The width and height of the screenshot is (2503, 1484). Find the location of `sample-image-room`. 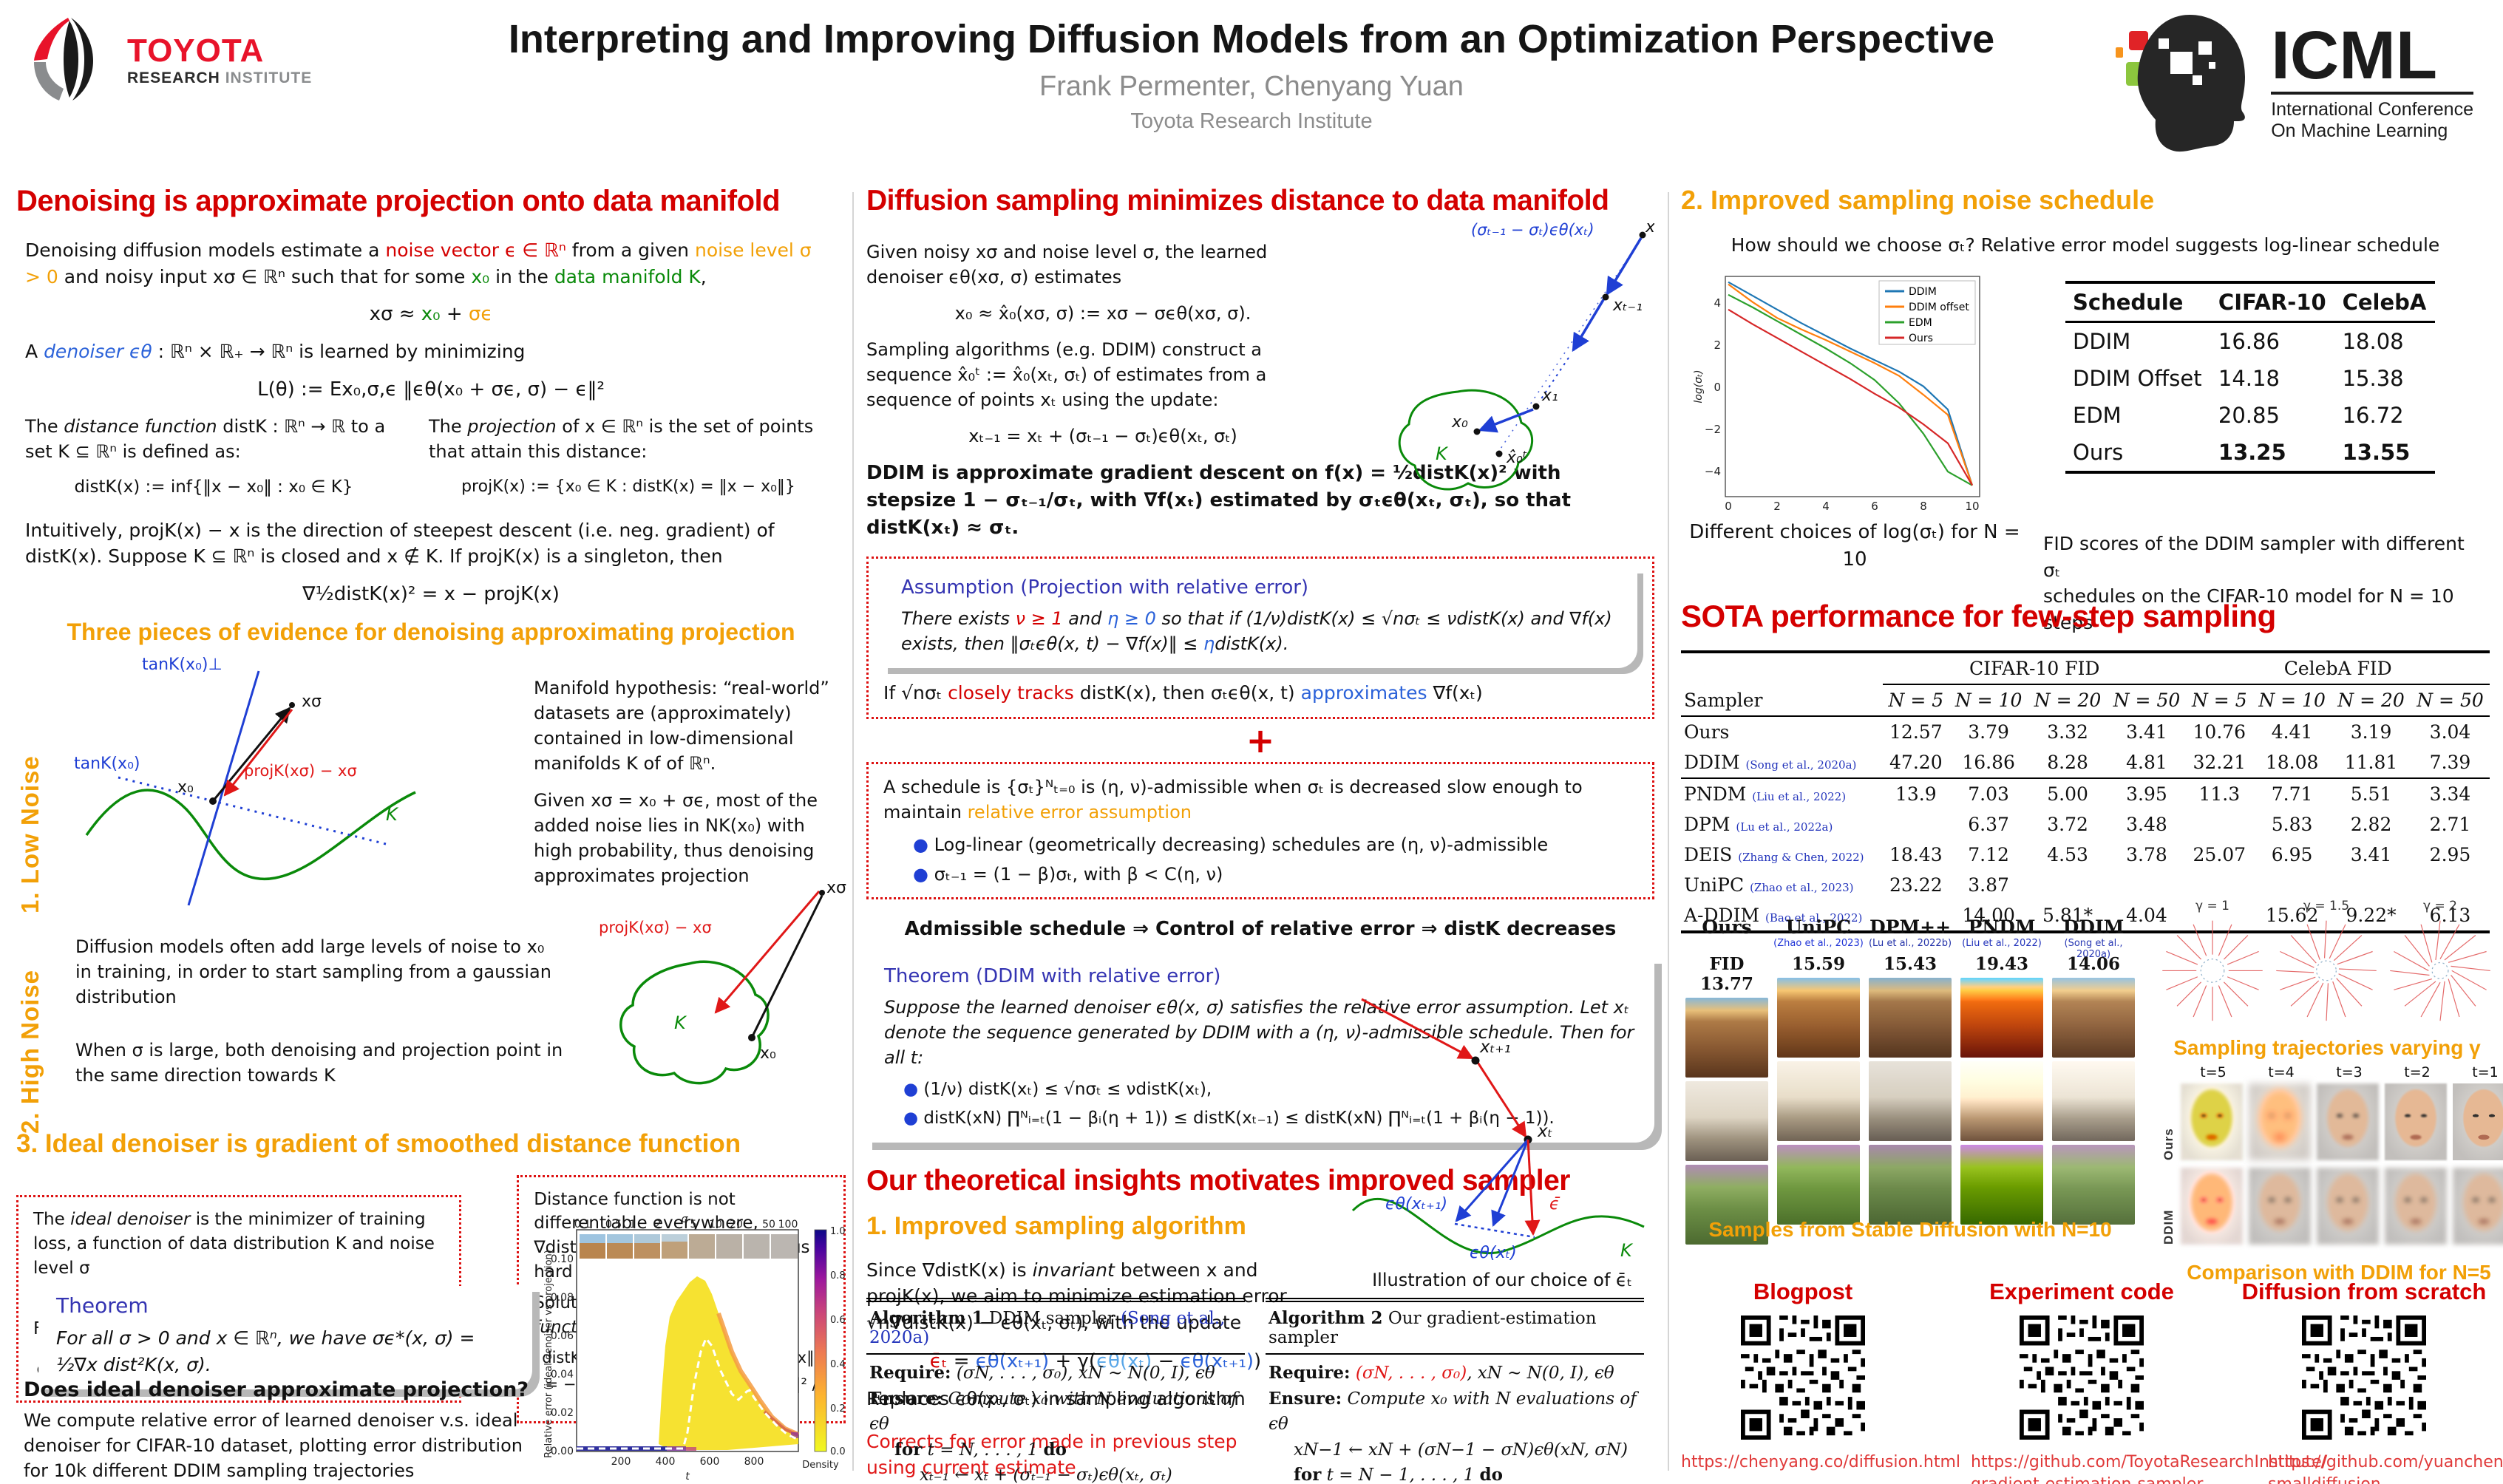

sample-image-room is located at coordinates (1818, 1101).